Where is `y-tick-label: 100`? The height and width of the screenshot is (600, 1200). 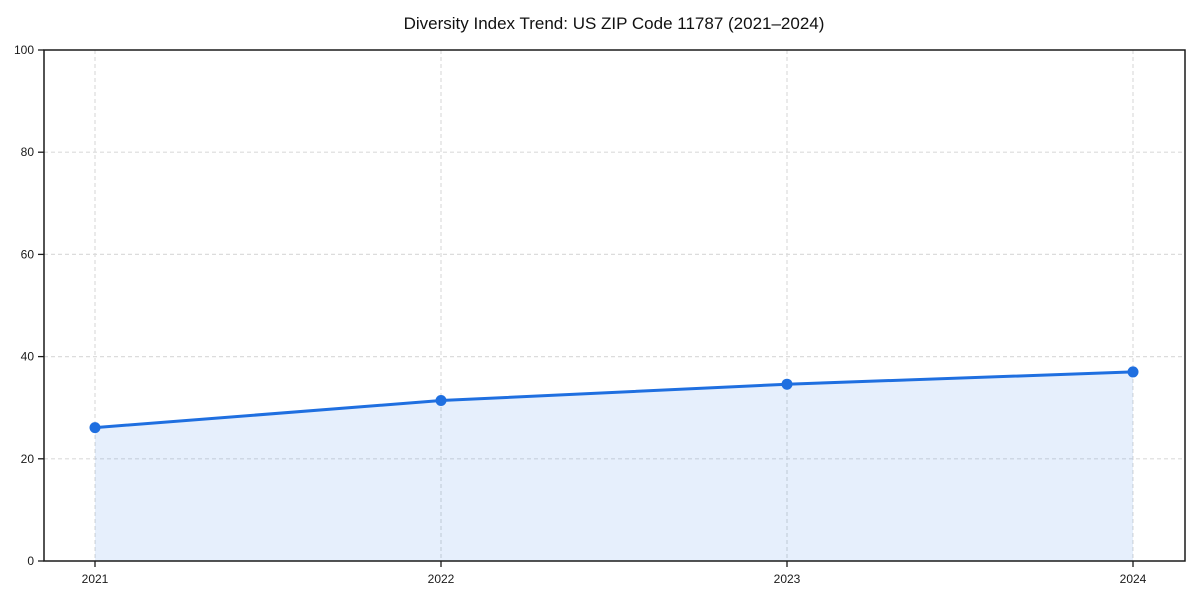 y-tick-label: 100 is located at coordinates (24, 50).